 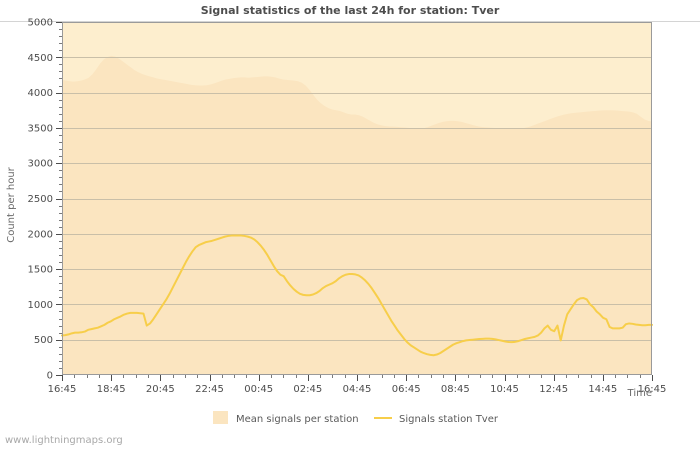 I want to click on y-axis-tick-label: 3500, so click(x=40, y=128).